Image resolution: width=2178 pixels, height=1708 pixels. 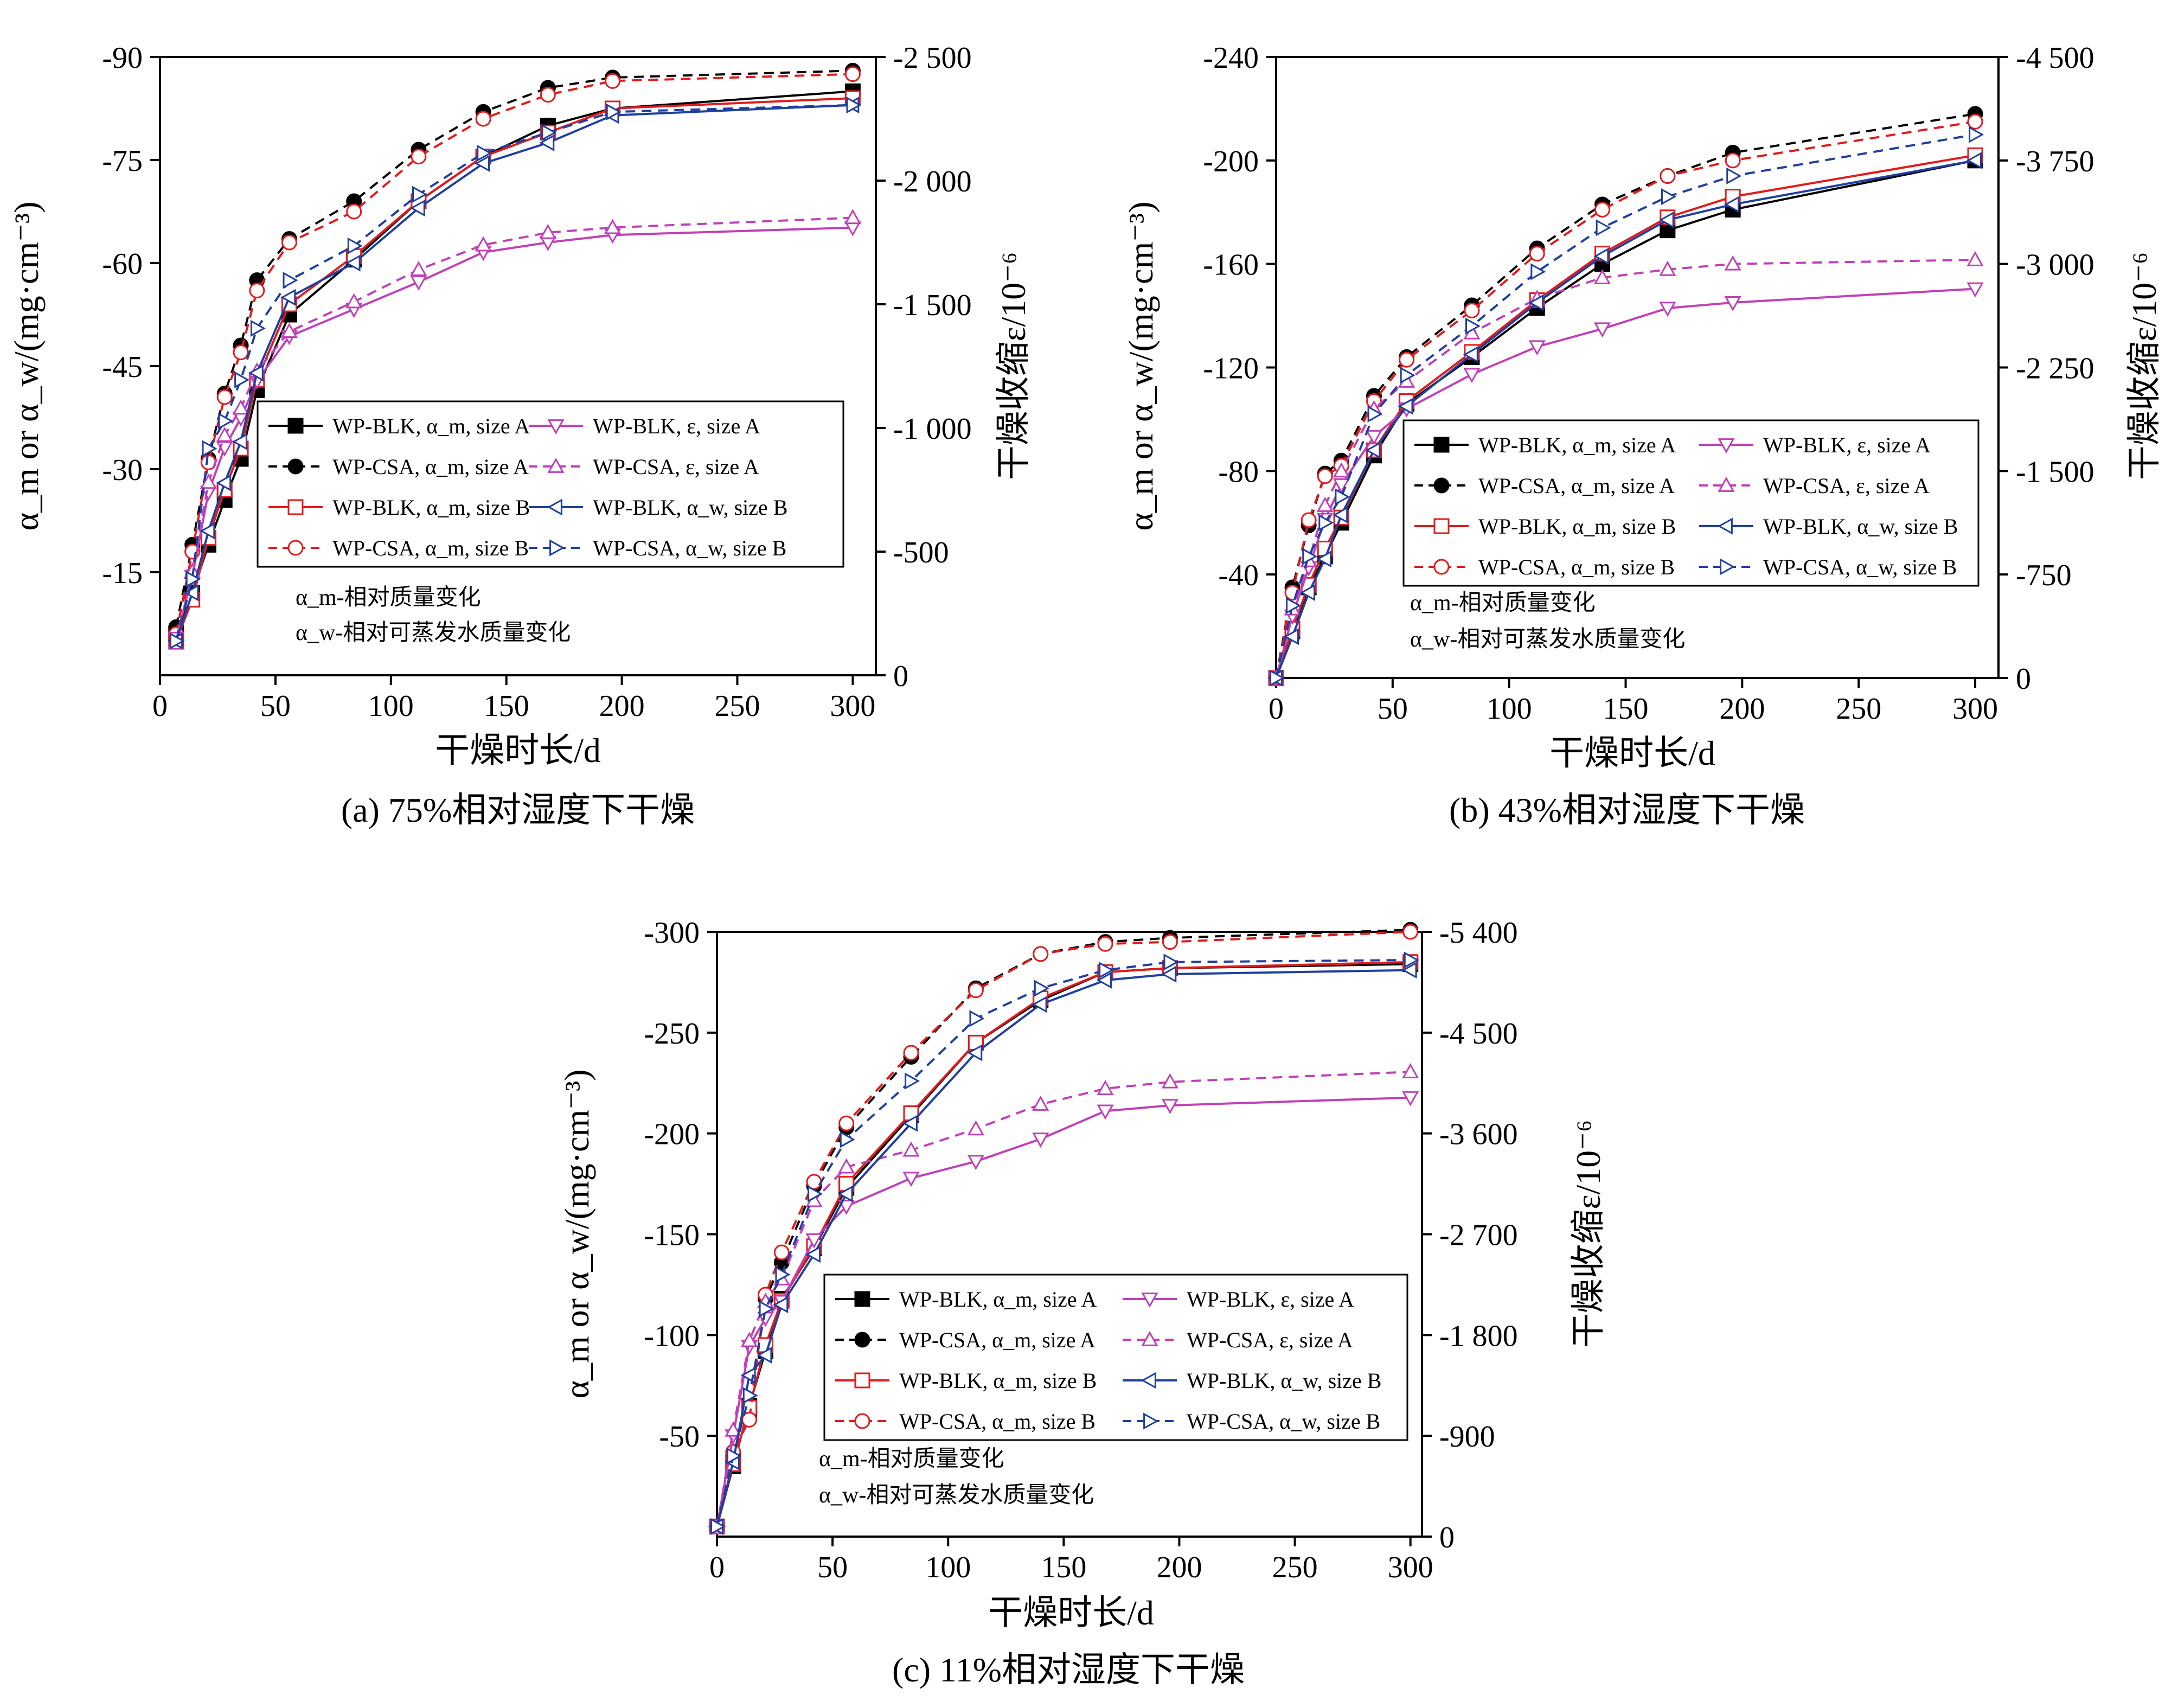 I want to click on series-line, so click(x=1625, y=419).